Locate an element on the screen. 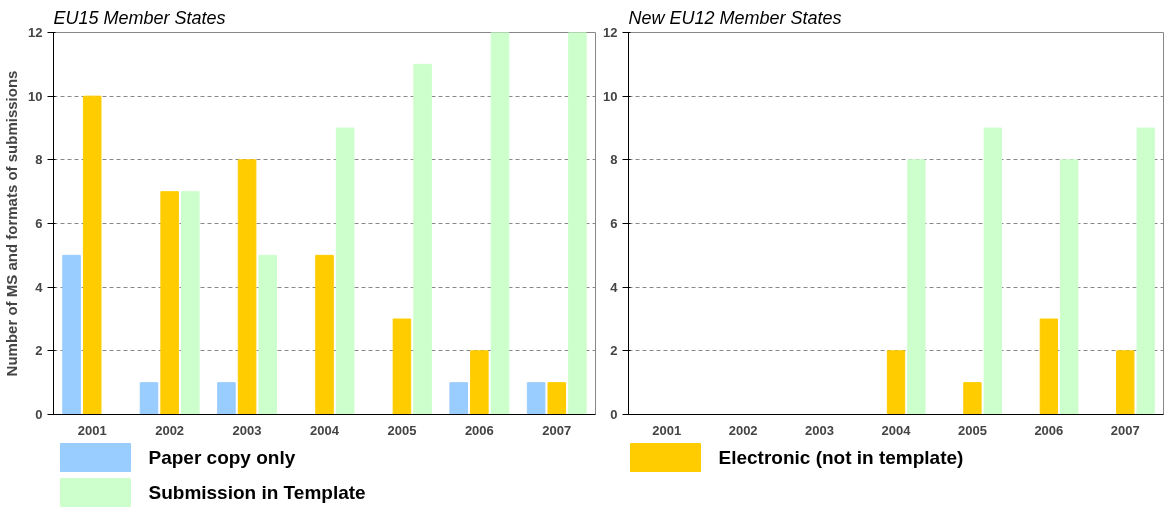 The height and width of the screenshot is (517, 1173). chart-title: EU15 Member States is located at coordinates (139, 17).